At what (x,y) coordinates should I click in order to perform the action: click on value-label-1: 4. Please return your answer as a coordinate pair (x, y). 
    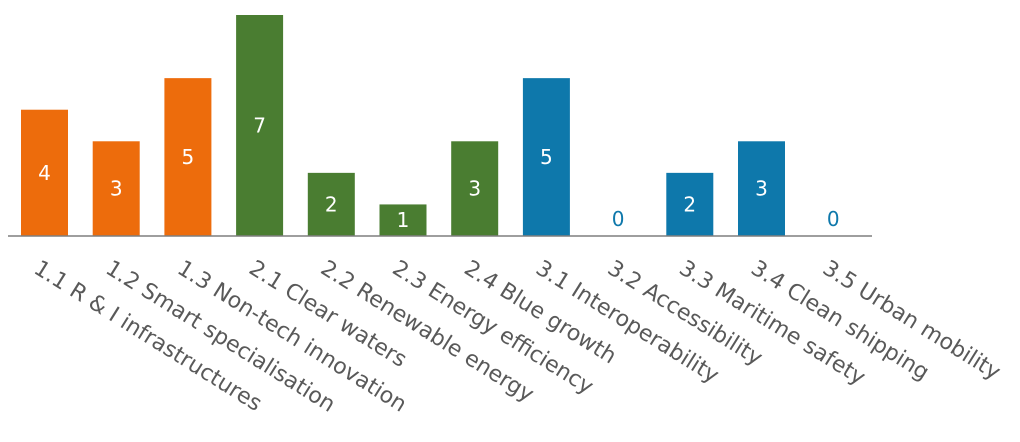
    Looking at the image, I should click on (44, 173).